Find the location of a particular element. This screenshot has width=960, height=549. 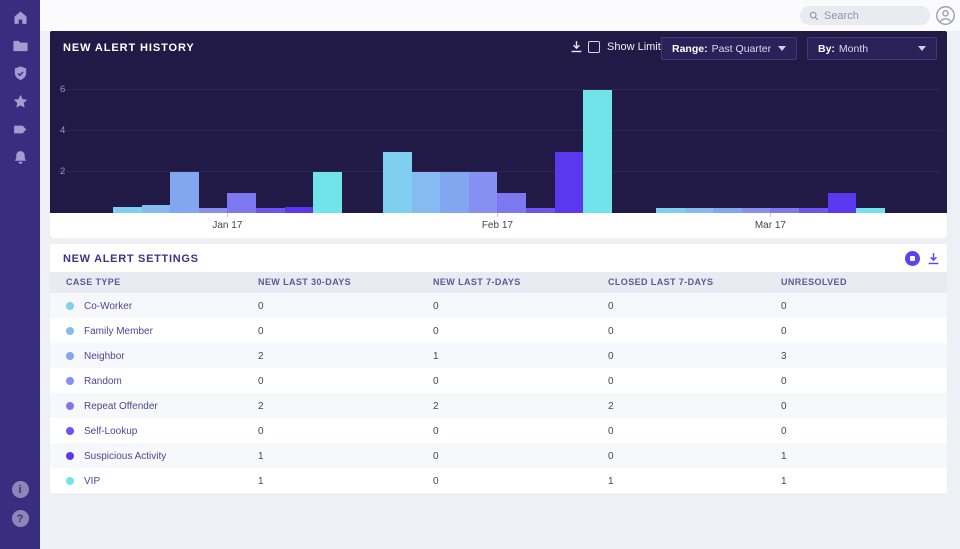

sidebar-item-info: i is located at coordinates (20, 489).